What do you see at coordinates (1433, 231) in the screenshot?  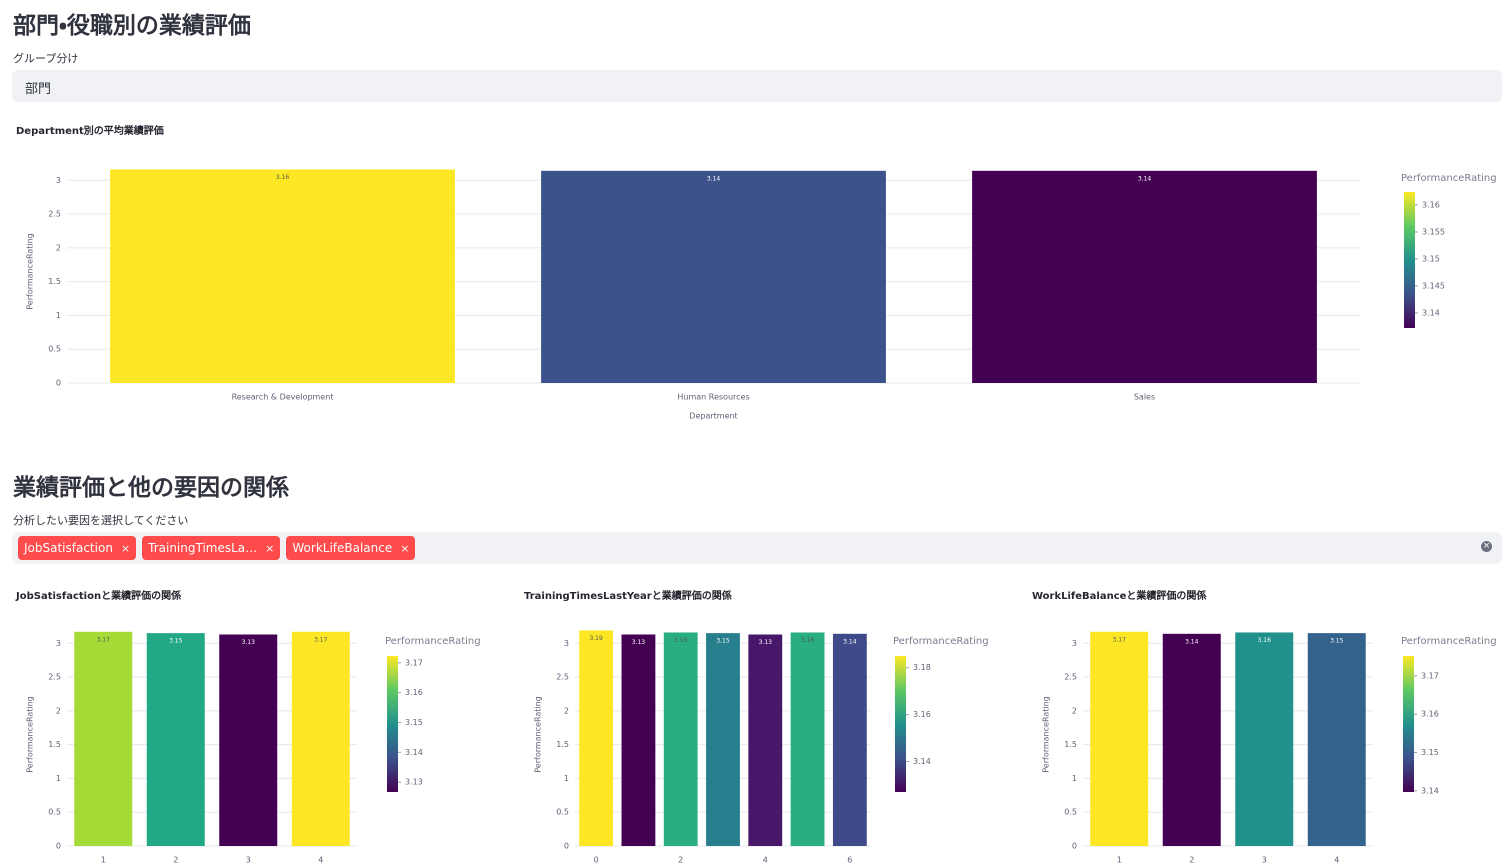 I see `colorbar-tick-label: 3.155` at bounding box center [1433, 231].